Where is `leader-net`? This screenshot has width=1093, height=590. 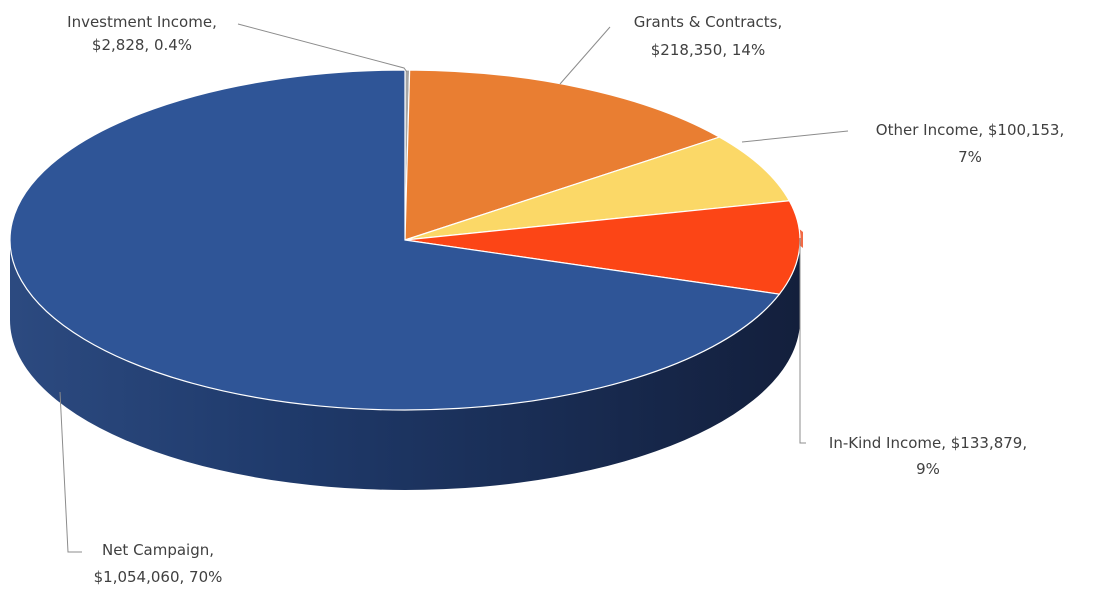
leader-net is located at coordinates (70, 472).